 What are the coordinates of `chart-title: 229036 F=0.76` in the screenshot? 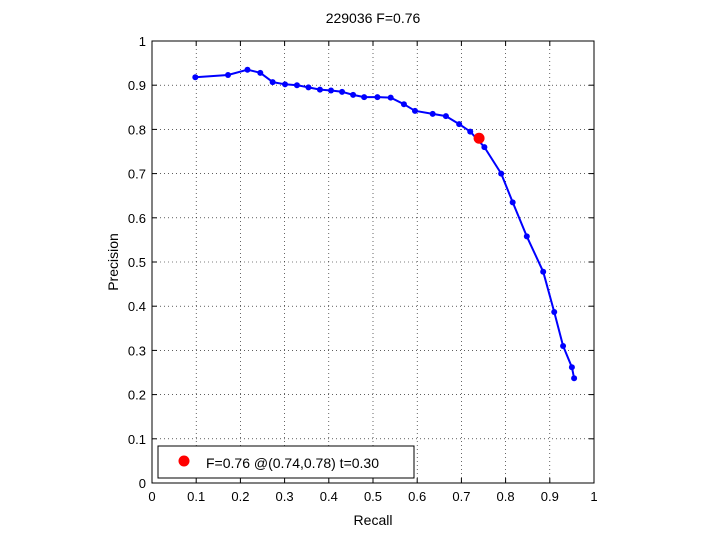 It's located at (373, 18).